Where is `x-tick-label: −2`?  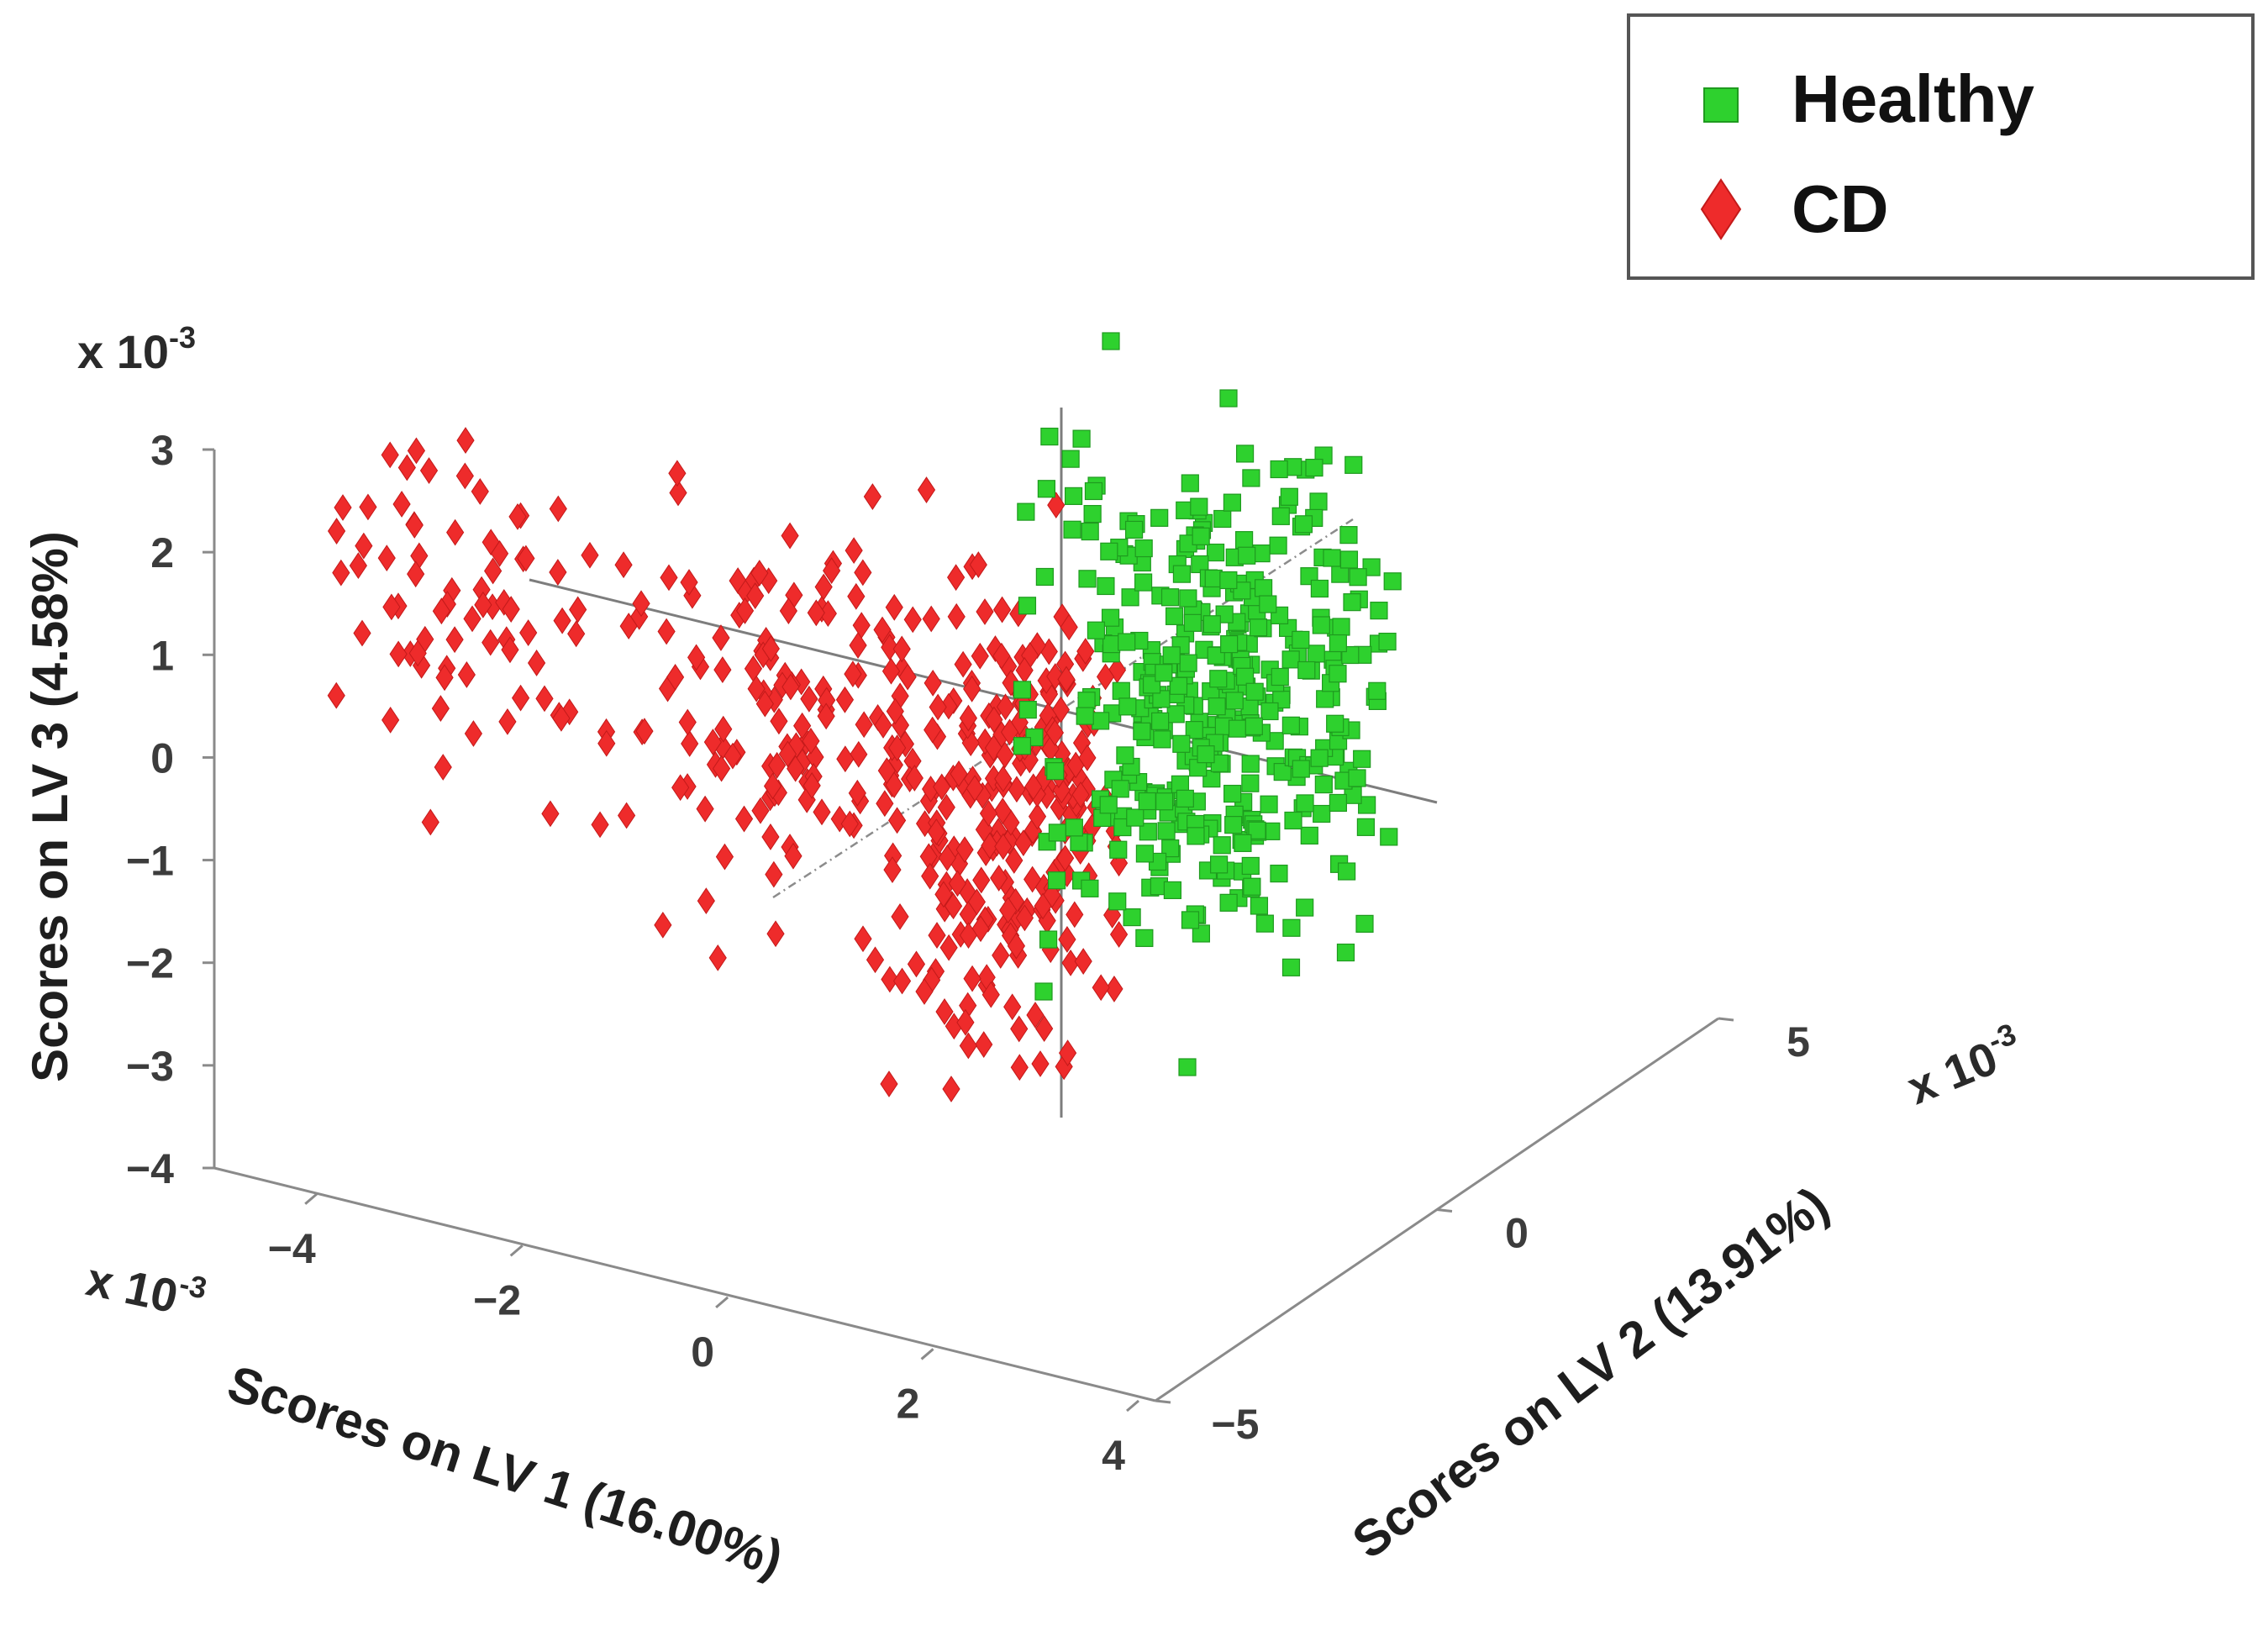
x-tick-label: −2 is located at coordinates (497, 1299).